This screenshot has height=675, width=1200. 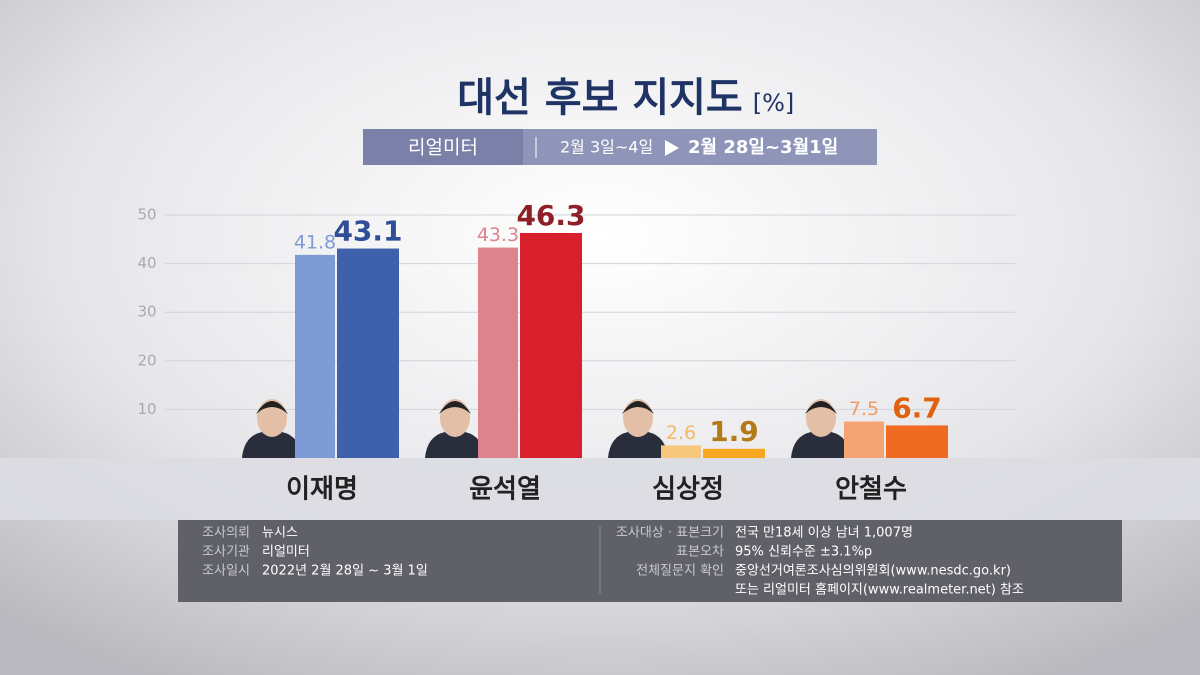 What do you see at coordinates (824, 533) in the screenshot?
I see `footer-value: 전국 만18세 이상 남녀 1,007명` at bounding box center [824, 533].